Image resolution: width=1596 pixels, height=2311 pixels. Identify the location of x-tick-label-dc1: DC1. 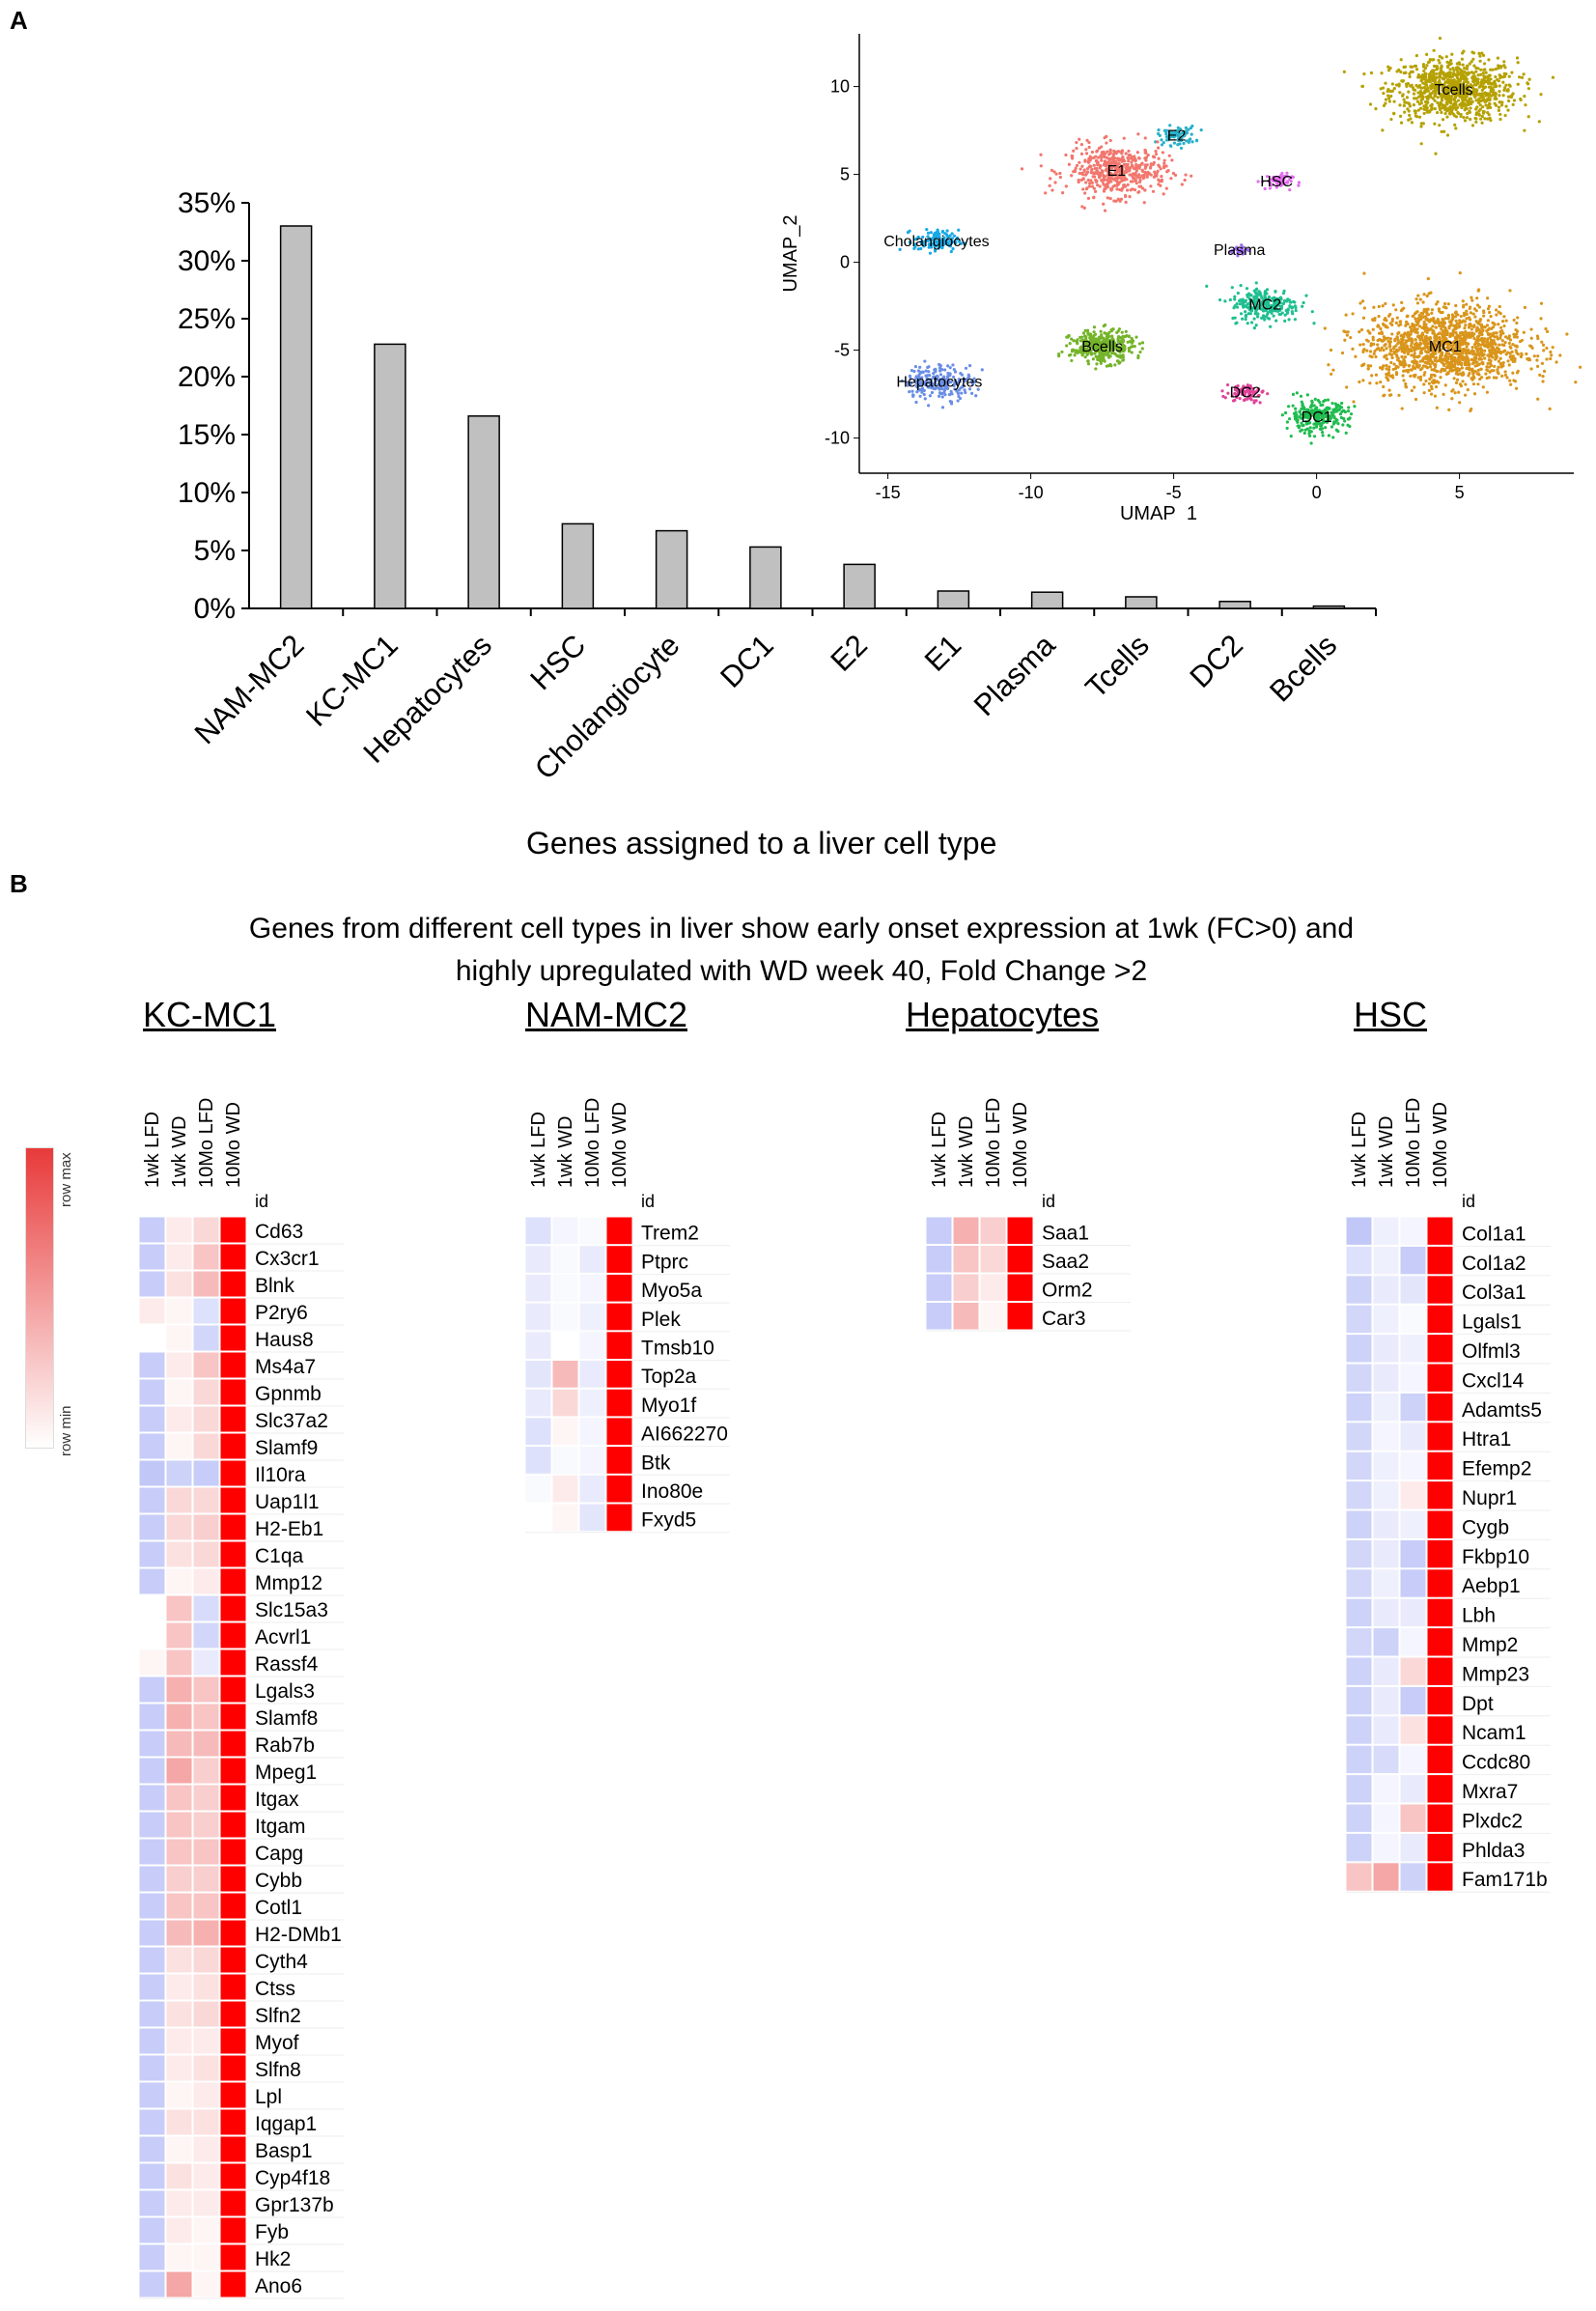
(747, 661).